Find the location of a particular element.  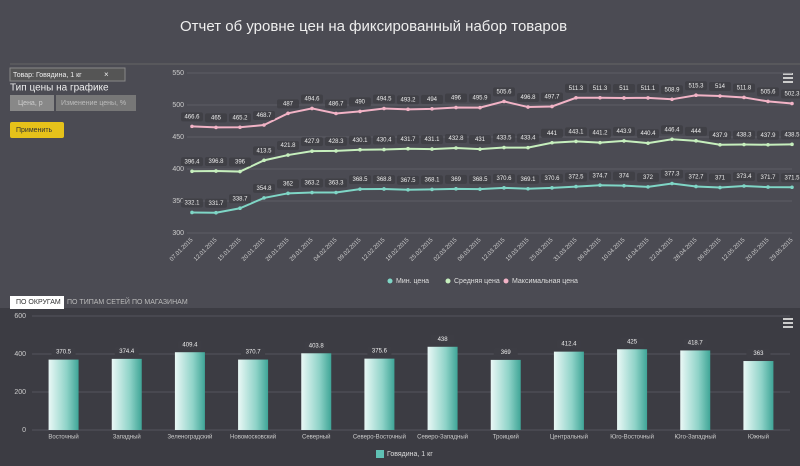

data-label: 418.7 is located at coordinates (696, 344).